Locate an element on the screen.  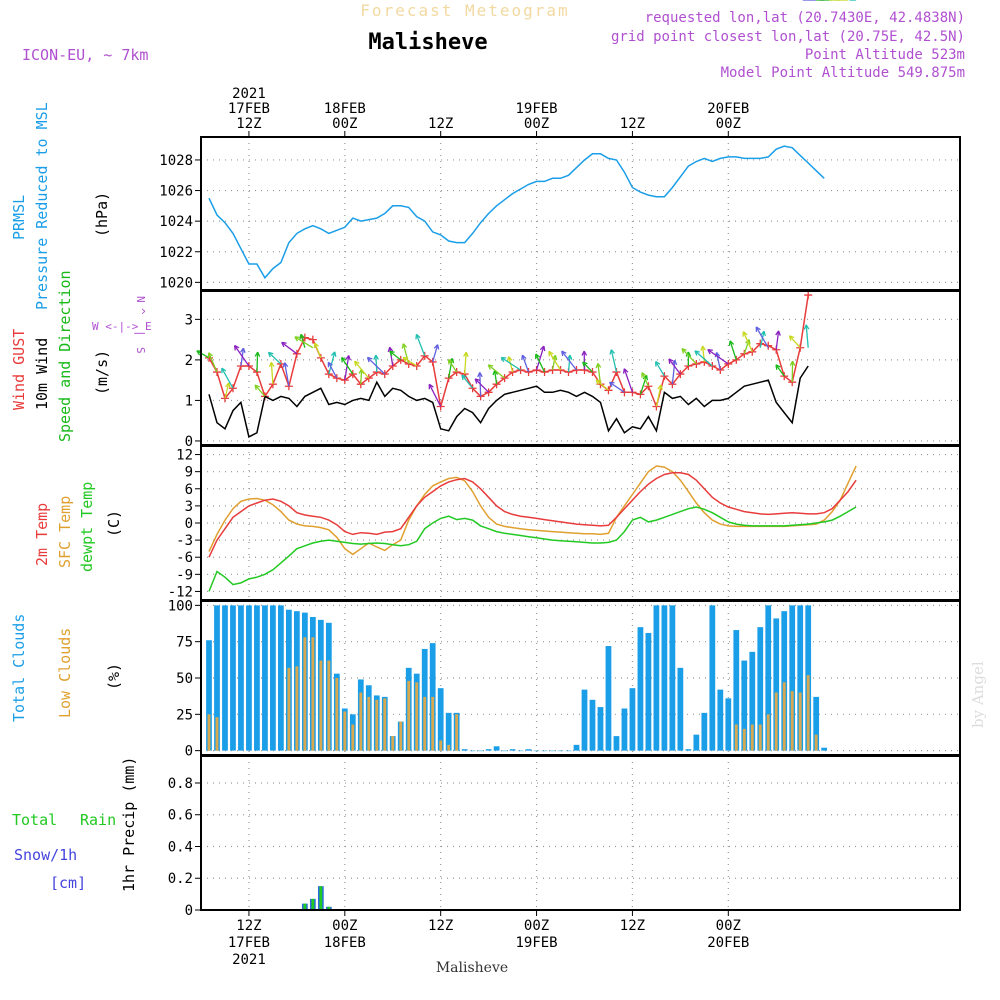
time-label-bottom: 00Z is located at coordinates (536, 926).